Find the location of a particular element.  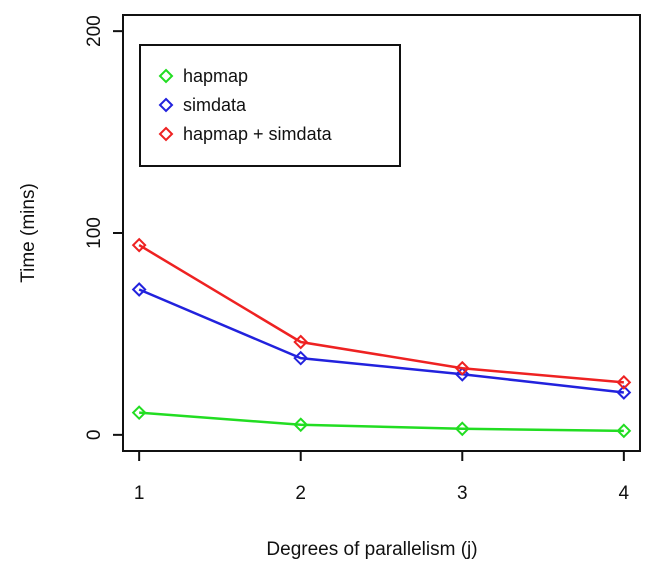

legend-label: simdata is located at coordinates (215, 105).